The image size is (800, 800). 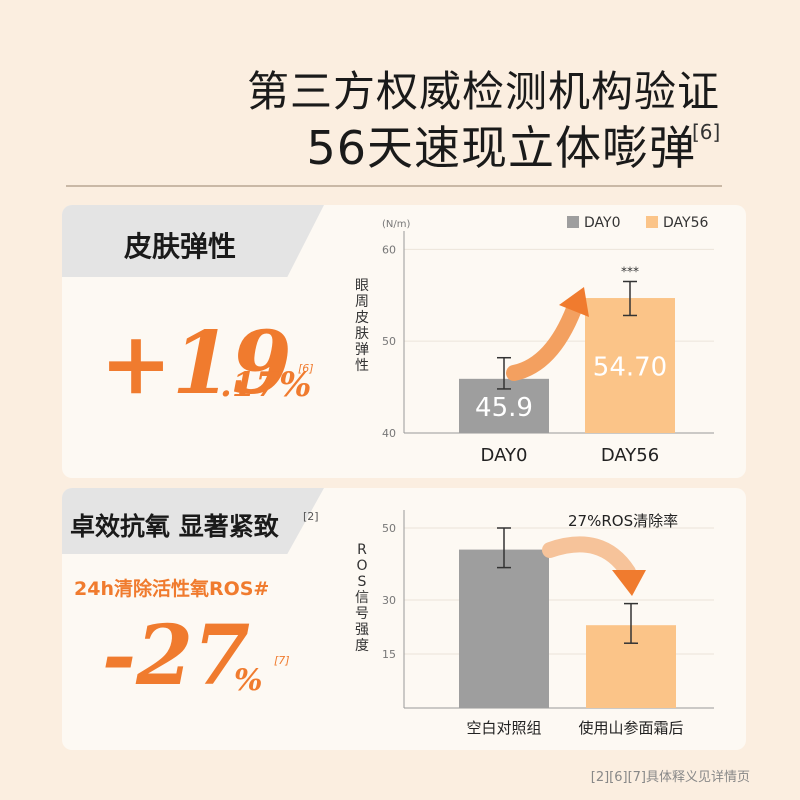 What do you see at coordinates (176, 656) in the screenshot?
I see `antioxidant-big-number: -27` at bounding box center [176, 656].